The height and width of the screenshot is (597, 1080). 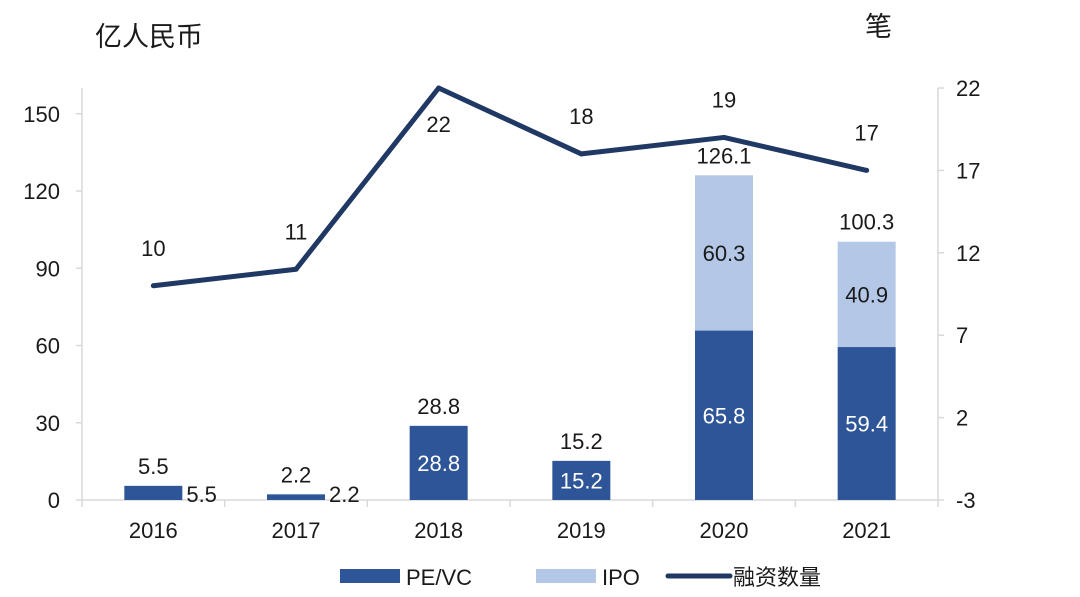 I want to click on bar-label-ipo: 40.9, so click(x=866, y=294).